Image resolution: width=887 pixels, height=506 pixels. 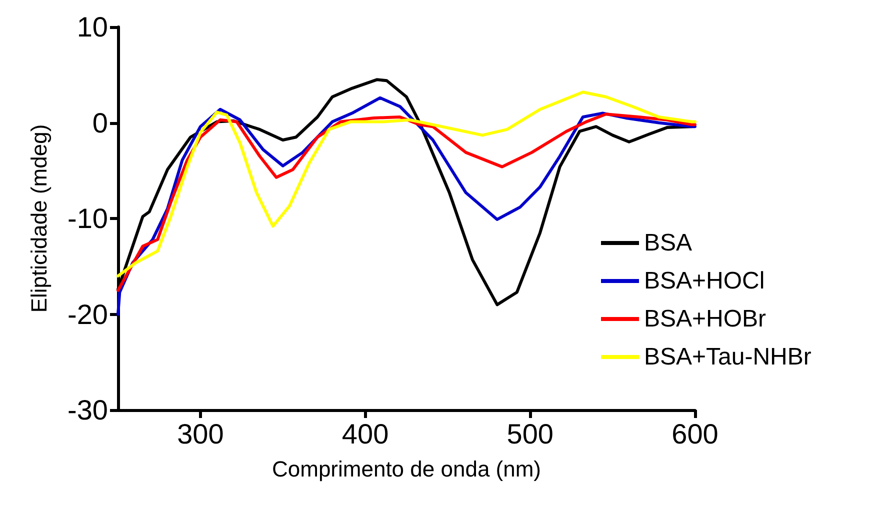 What do you see at coordinates (704, 281) in the screenshot?
I see `legend-label: BSA+HOCl` at bounding box center [704, 281].